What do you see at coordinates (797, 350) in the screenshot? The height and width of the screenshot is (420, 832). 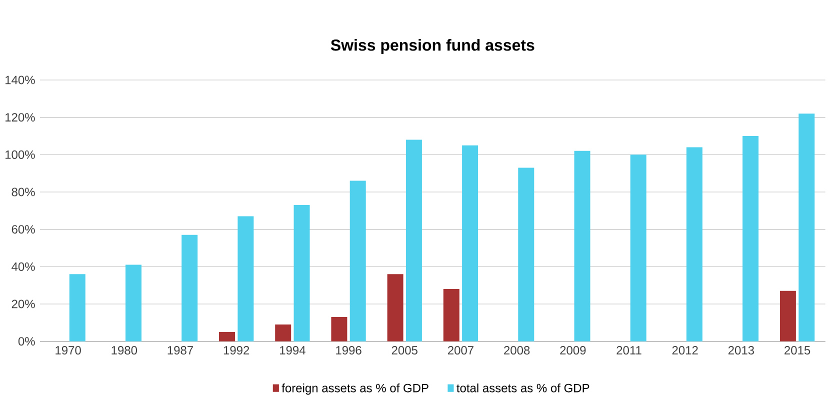 I see `x-tick-label: 2015` at bounding box center [797, 350].